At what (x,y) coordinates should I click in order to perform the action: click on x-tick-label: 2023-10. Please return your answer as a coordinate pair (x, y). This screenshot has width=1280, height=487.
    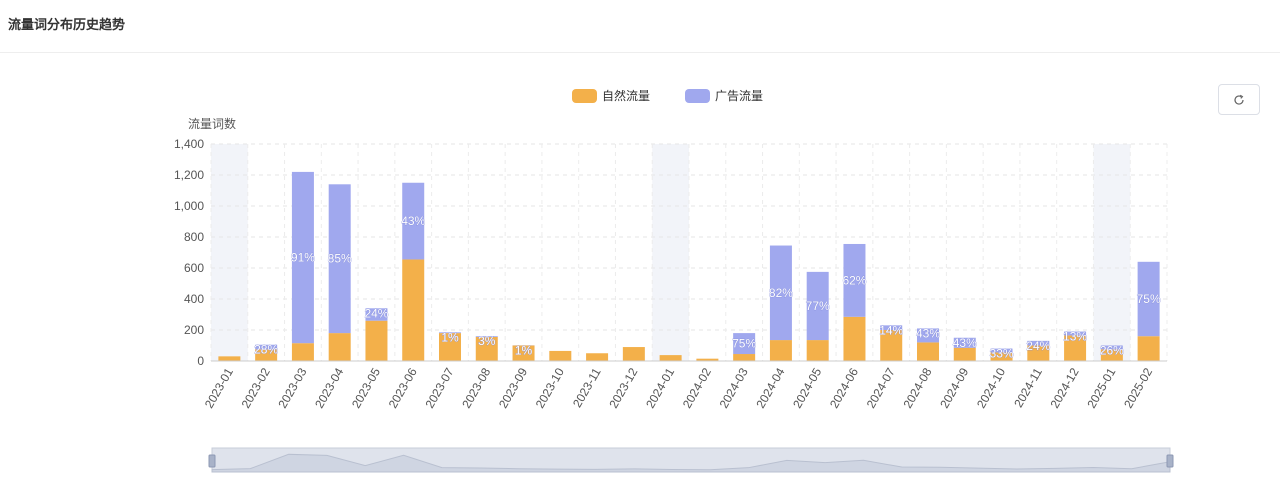
    Looking at the image, I should click on (550, 387).